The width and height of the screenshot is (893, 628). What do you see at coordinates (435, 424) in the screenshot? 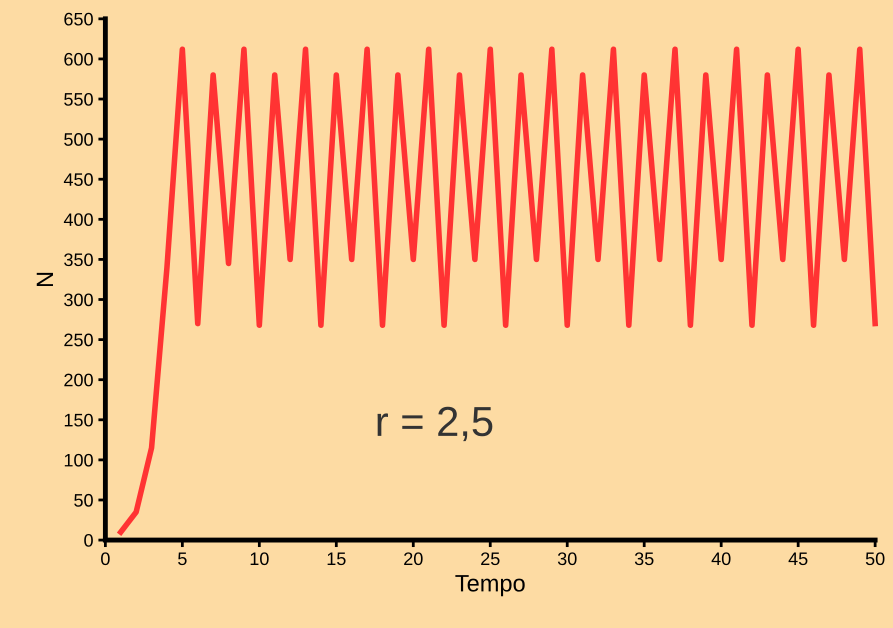
I see `annotation: r = 2,5` at bounding box center [435, 424].